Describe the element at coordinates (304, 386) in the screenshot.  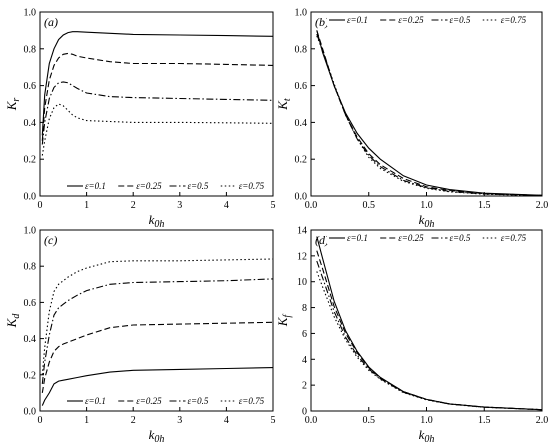
I see `y-tick-label: 2` at that location.